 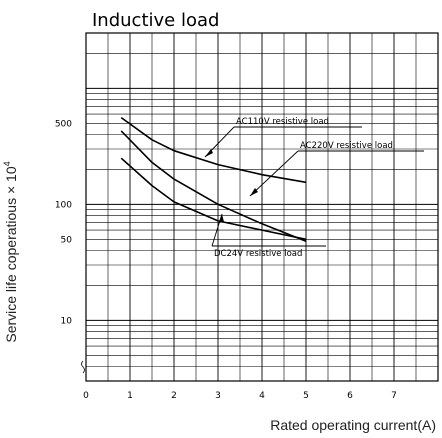 What do you see at coordinates (83, 367) in the screenshot?
I see `axis-break-mark` at bounding box center [83, 367].